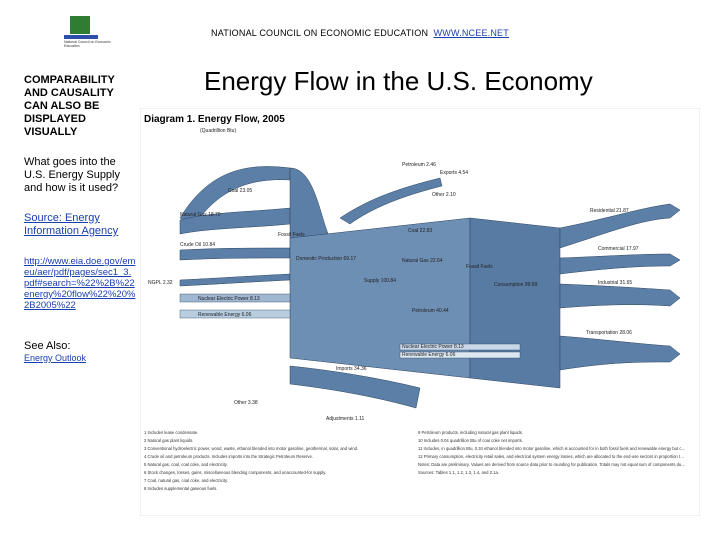  What do you see at coordinates (168, 440) in the screenshot?
I see `note-left-2: 2 Natural gas plant liquids.` at bounding box center [168, 440].